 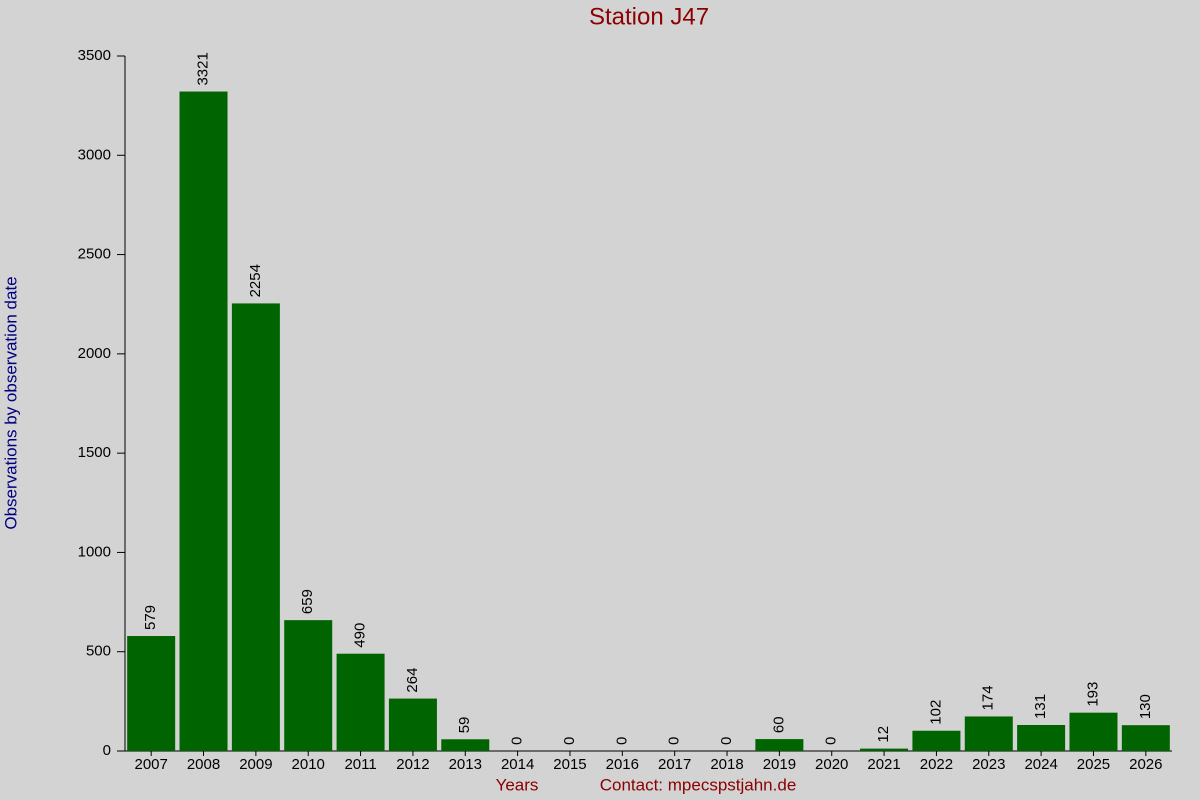 What do you see at coordinates (936, 764) in the screenshot?
I see `x-tick-label: 2022` at bounding box center [936, 764].